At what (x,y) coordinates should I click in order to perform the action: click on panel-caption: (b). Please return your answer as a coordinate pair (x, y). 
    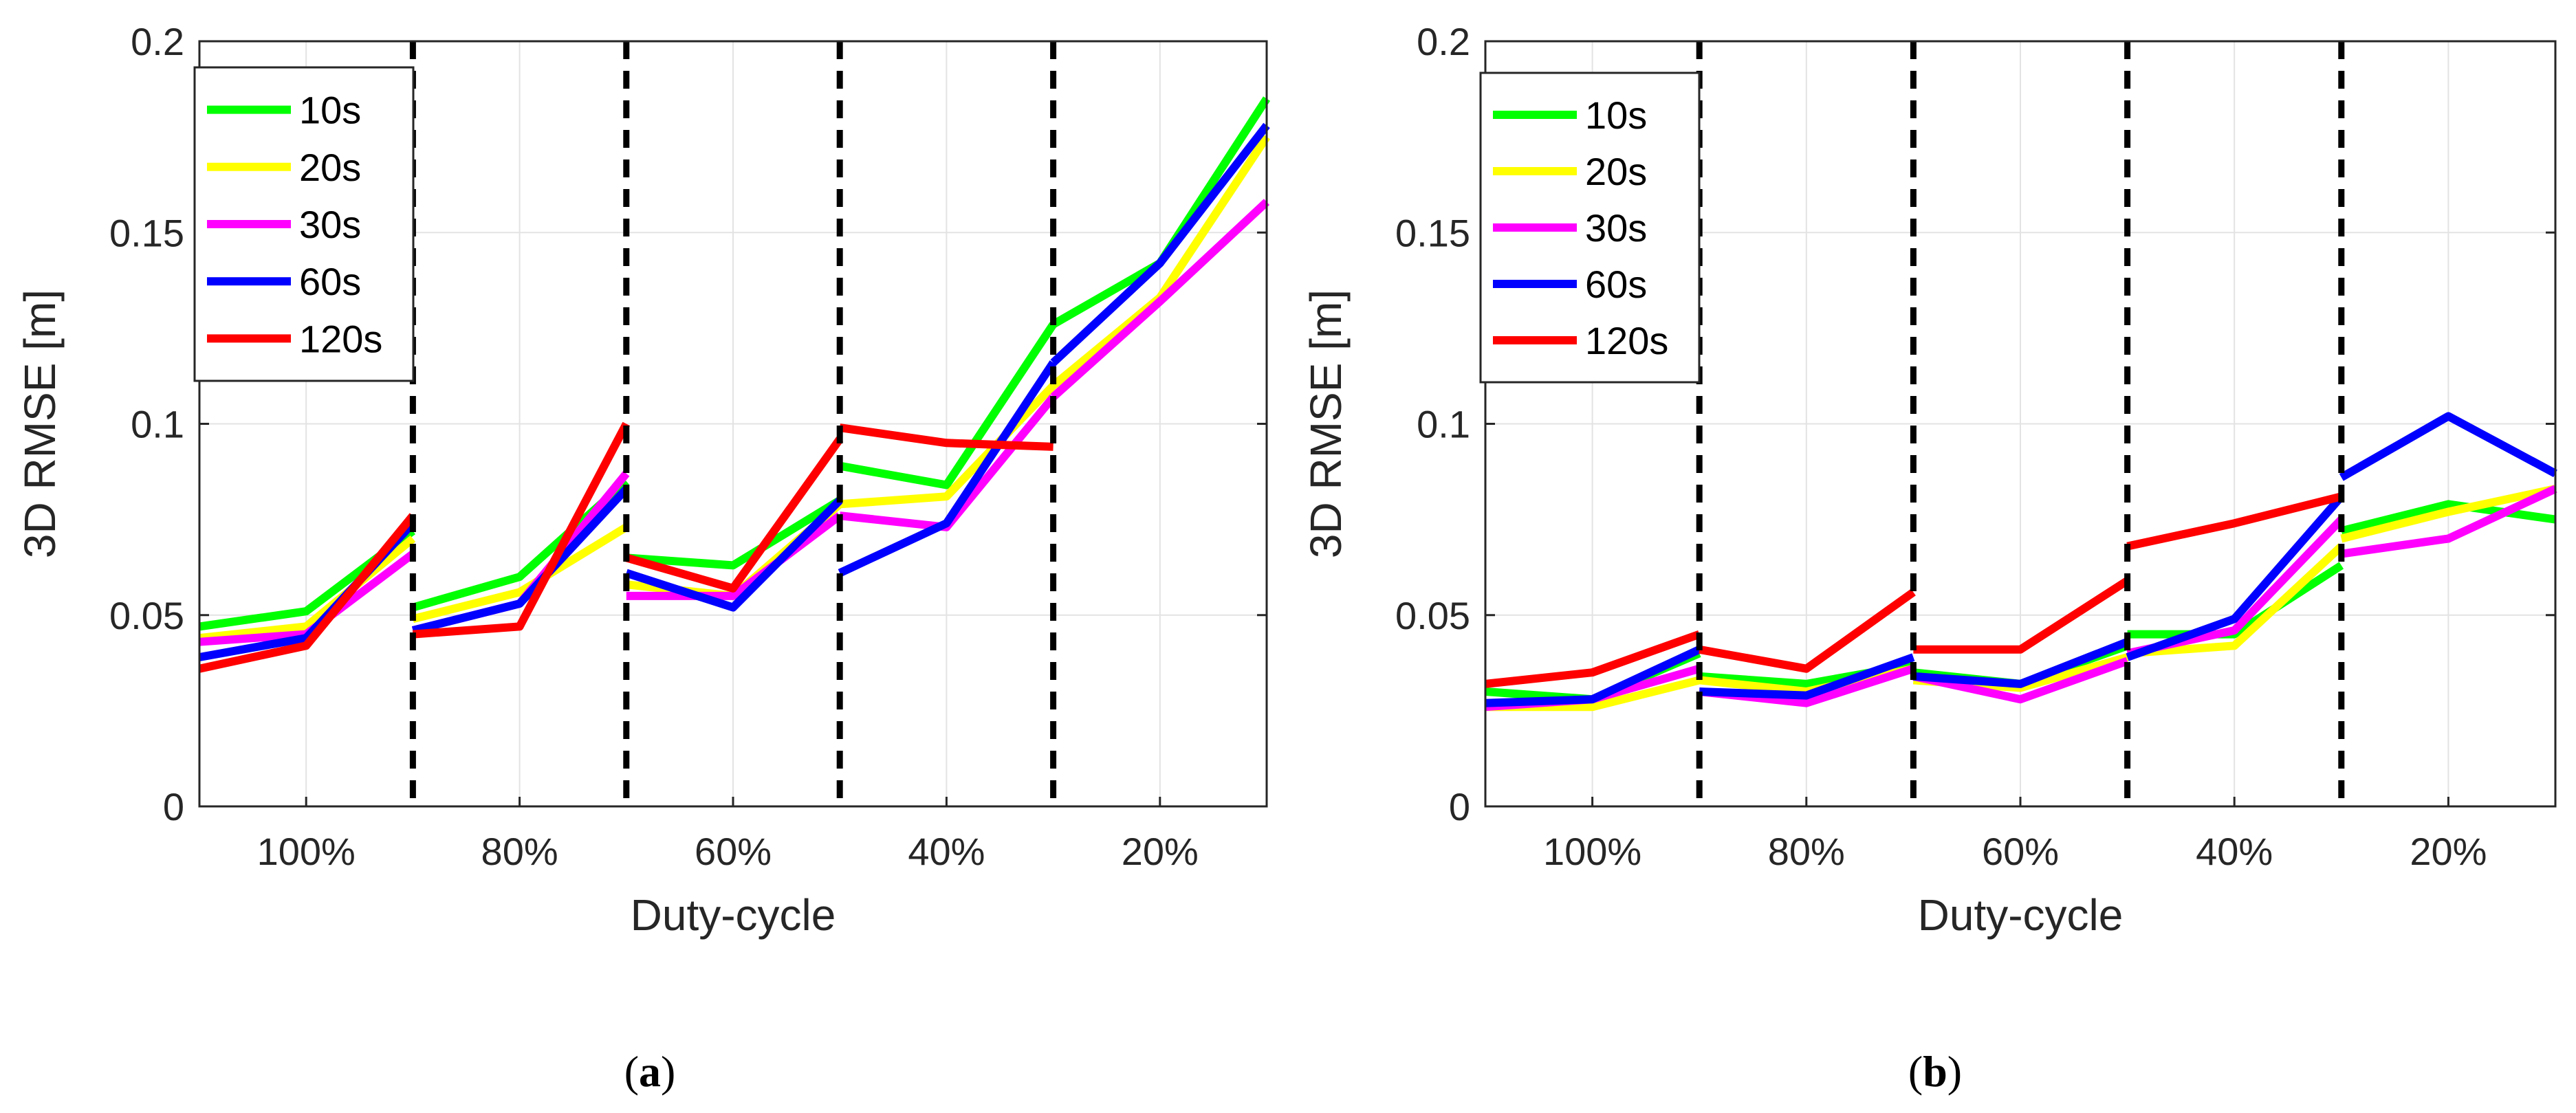
    Looking at the image, I should click on (1935, 1071).